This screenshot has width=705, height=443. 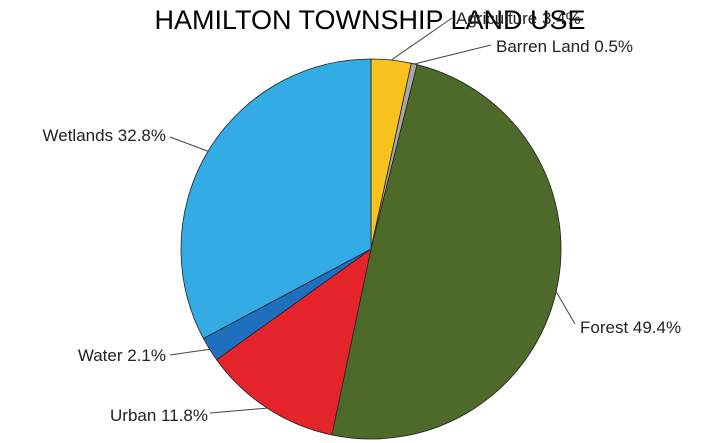 I want to click on slice-label-water: Water 2.1%, so click(x=122, y=355).